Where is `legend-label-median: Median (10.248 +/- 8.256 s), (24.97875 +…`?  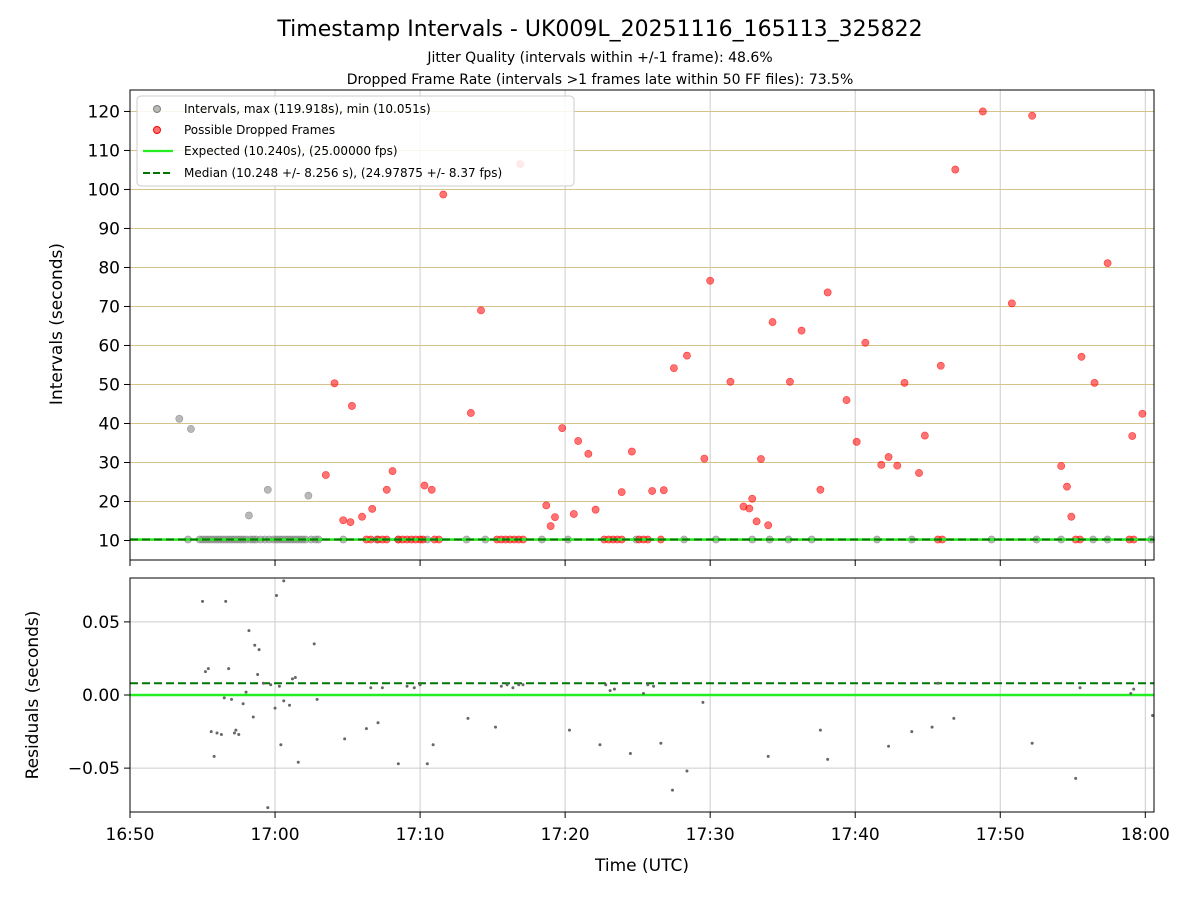 legend-label-median: Median (10.248 +/- 8.256 s), (24.97875 +… is located at coordinates (343, 173).